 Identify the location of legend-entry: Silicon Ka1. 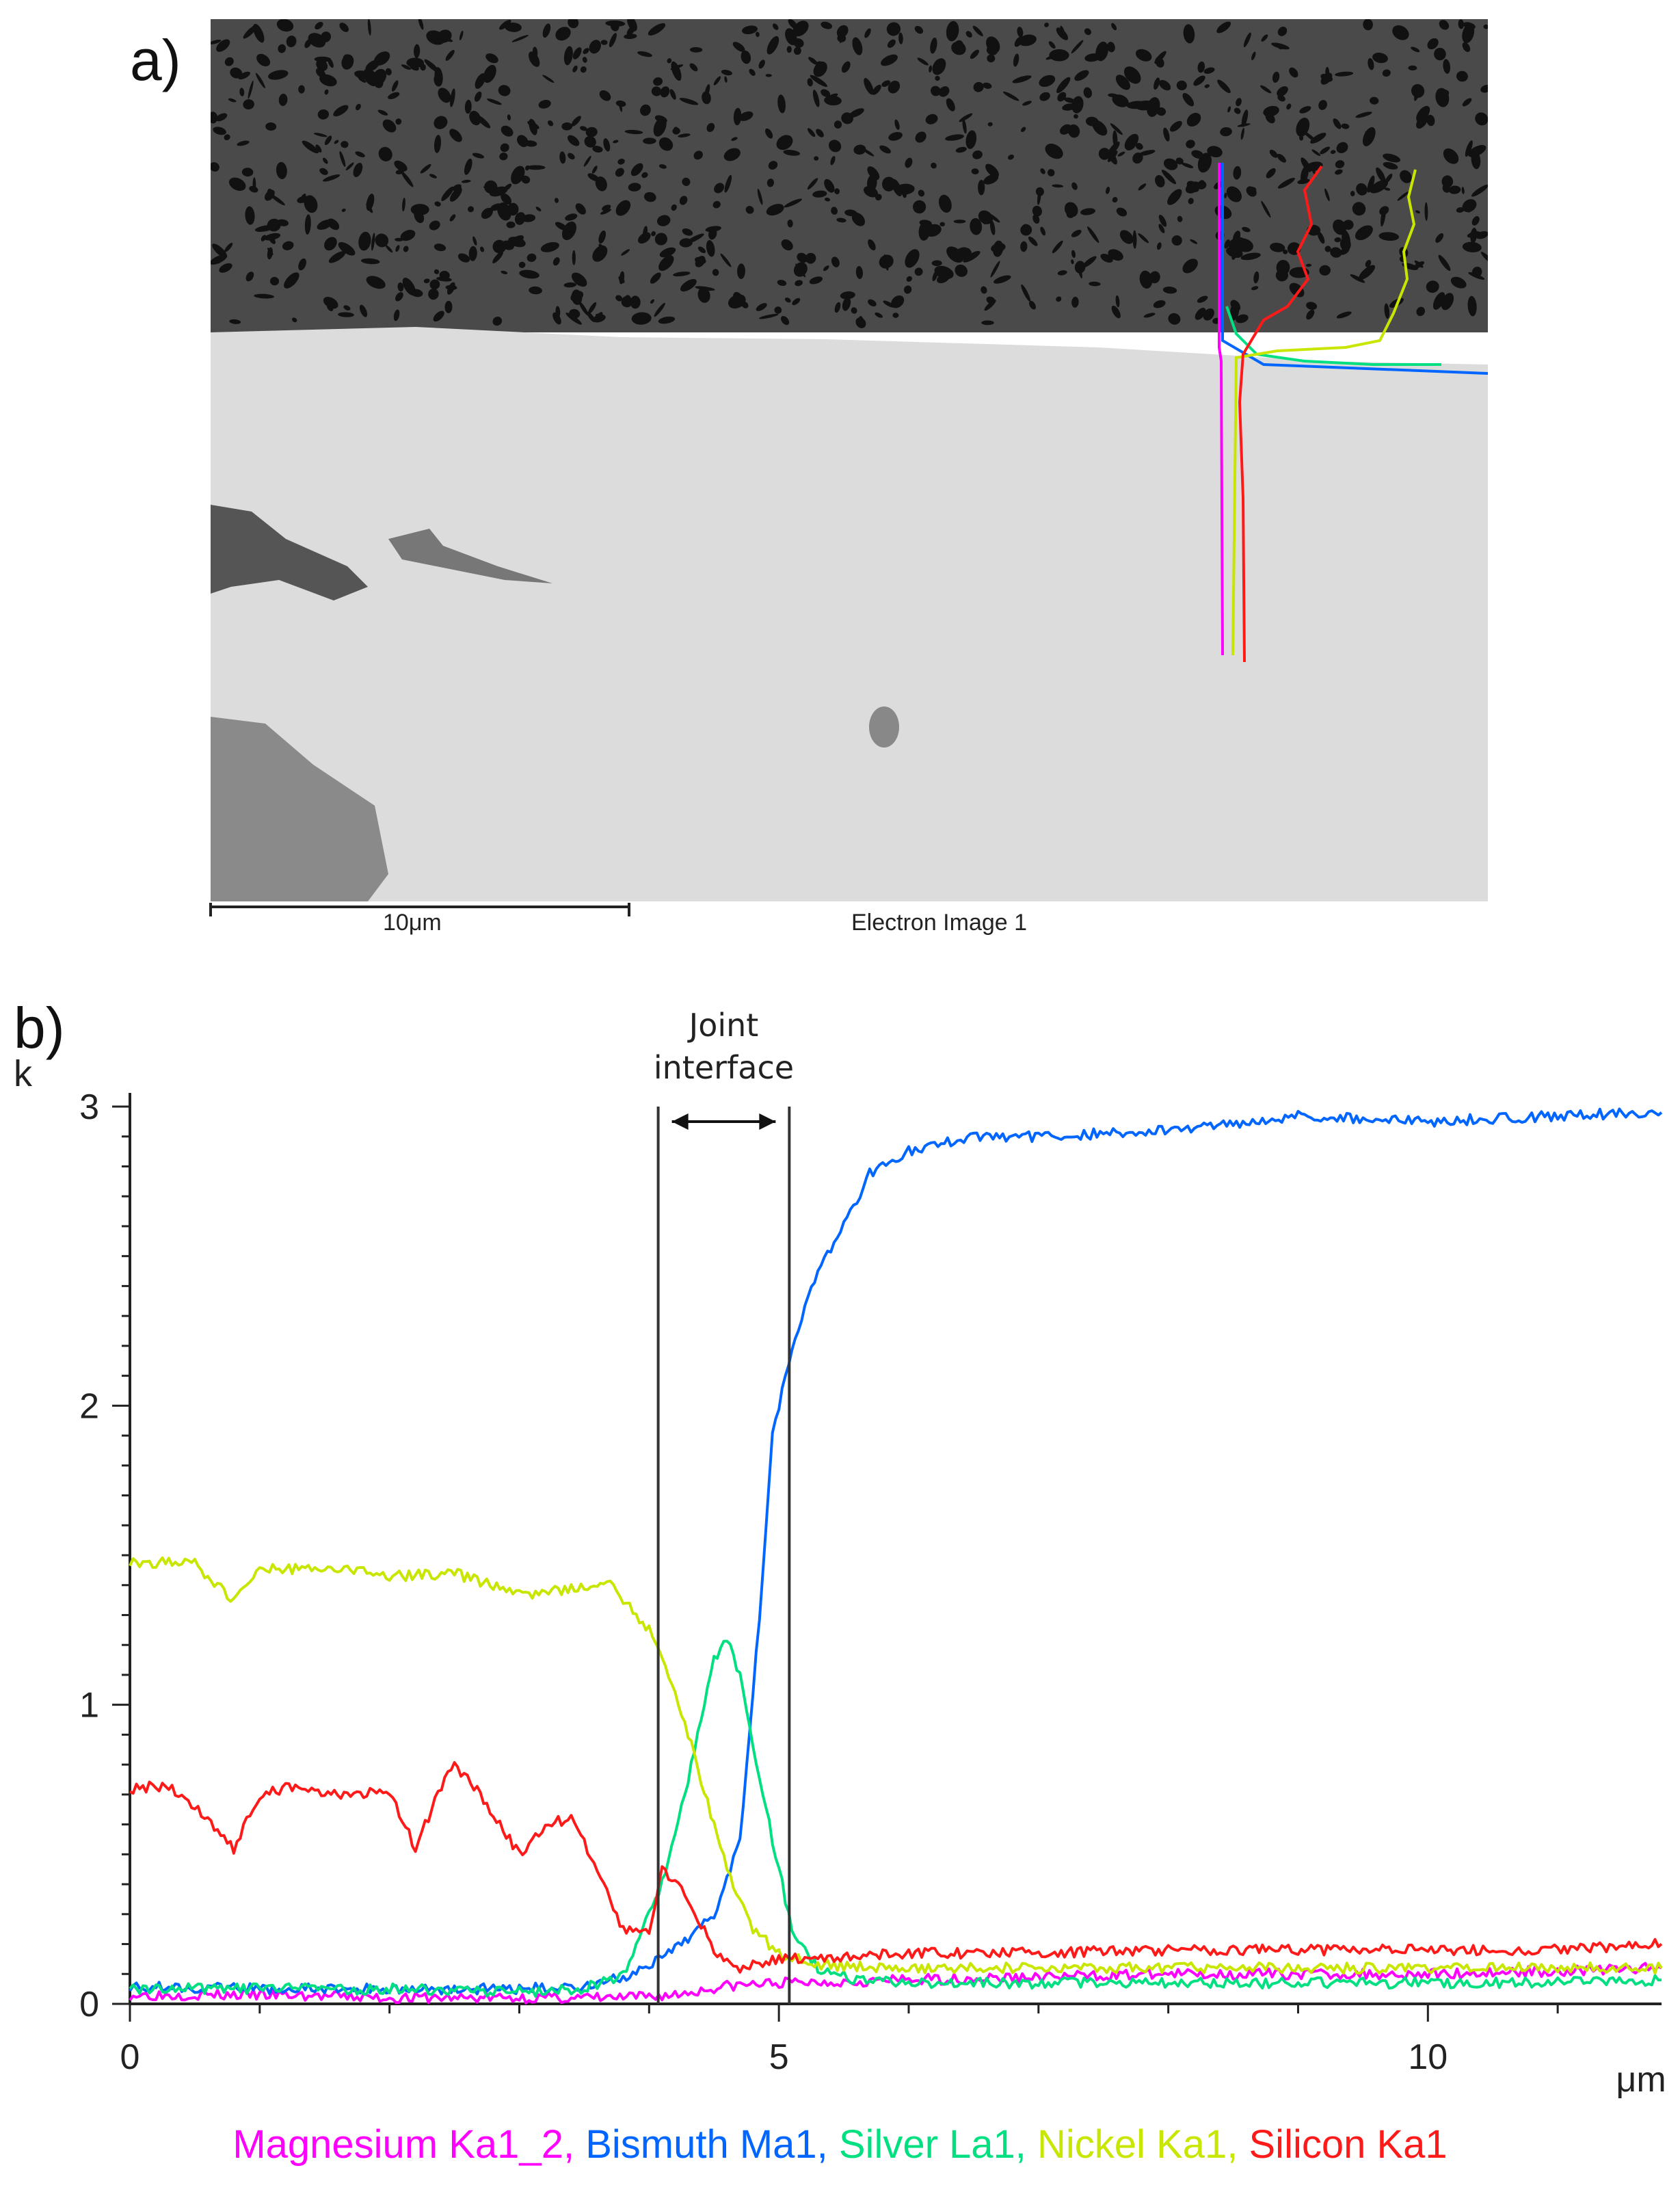
(1348, 2145).